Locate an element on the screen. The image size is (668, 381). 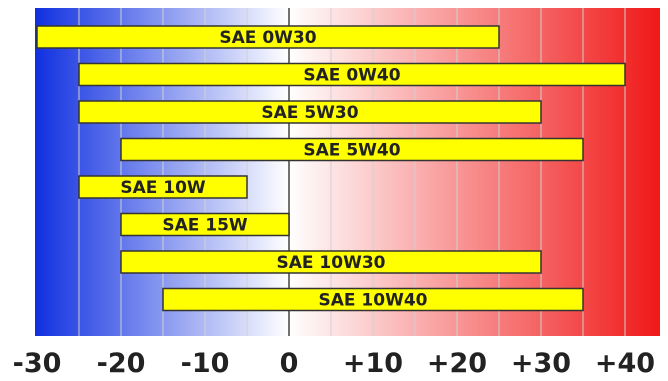
range-bar-label: SAE 5W40 is located at coordinates (351, 151).